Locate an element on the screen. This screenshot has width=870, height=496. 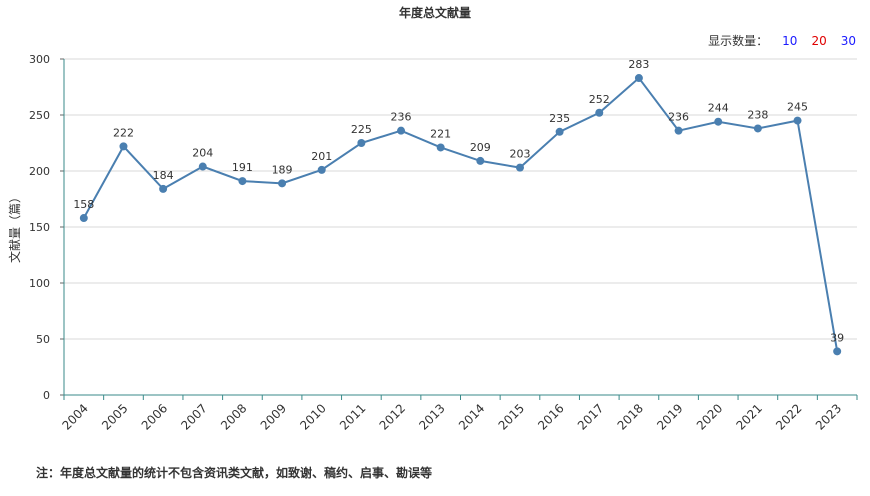
count-option-30: 30 is located at coordinates (848, 40).